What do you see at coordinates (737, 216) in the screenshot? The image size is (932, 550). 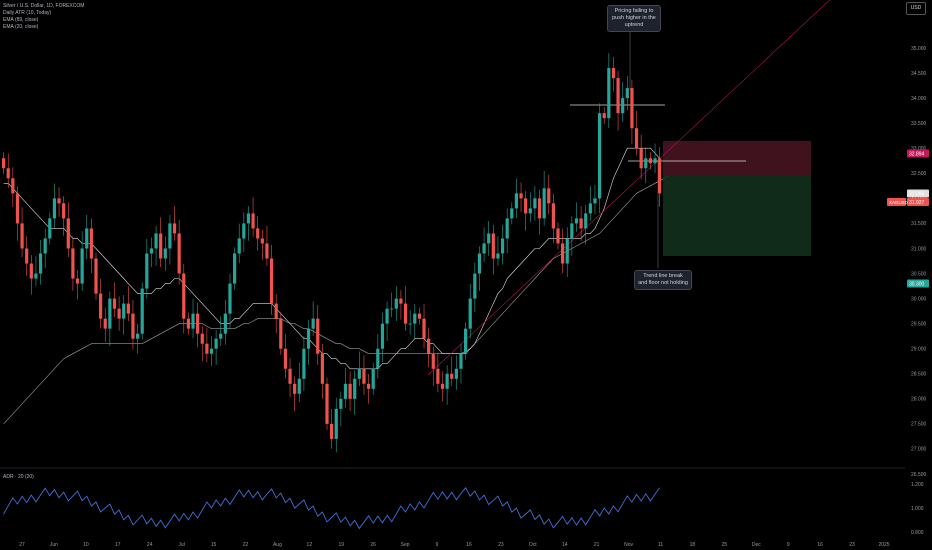 I see `position-target-zone` at bounding box center [737, 216].